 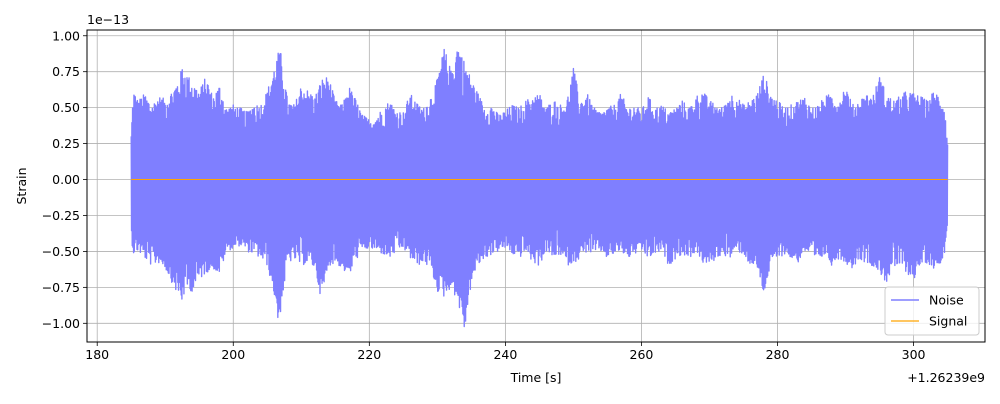 I want to click on legend: Noise Signal, so click(x=932, y=311).